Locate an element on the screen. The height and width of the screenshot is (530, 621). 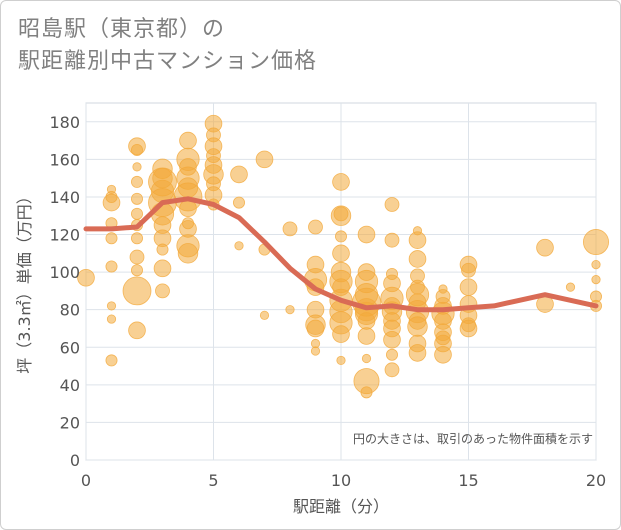
y-tick-label-8: 160 is located at coordinates (64, 159).